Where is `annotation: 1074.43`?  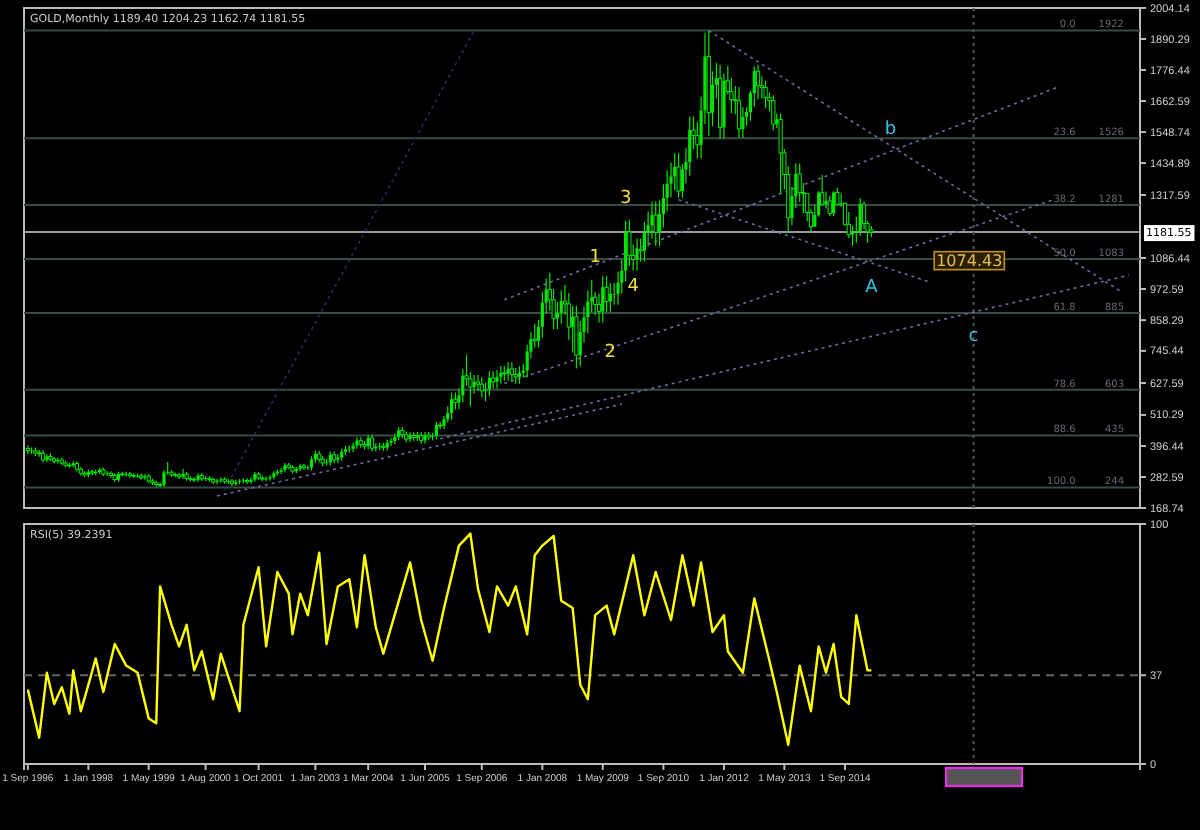 annotation: 1074.43 is located at coordinates (969, 260).